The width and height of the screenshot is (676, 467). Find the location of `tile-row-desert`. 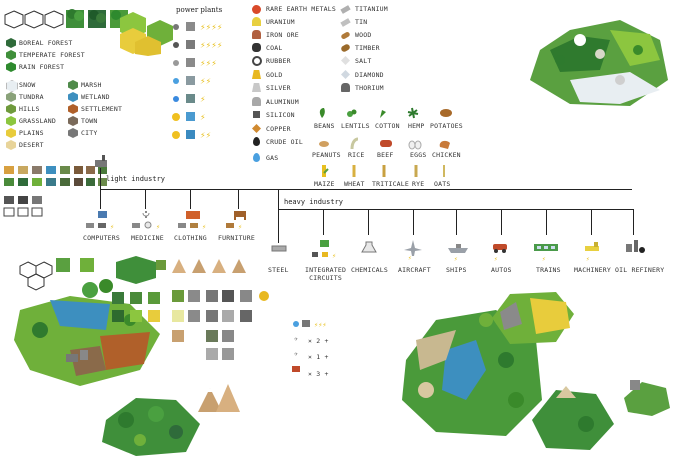

tile-row-desert is located at coordinates (209, 266).